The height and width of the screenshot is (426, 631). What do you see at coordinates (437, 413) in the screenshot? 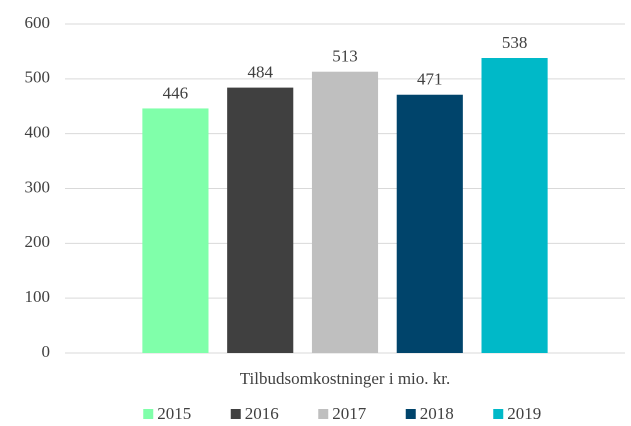
I see `legend-label: 2018` at bounding box center [437, 413].